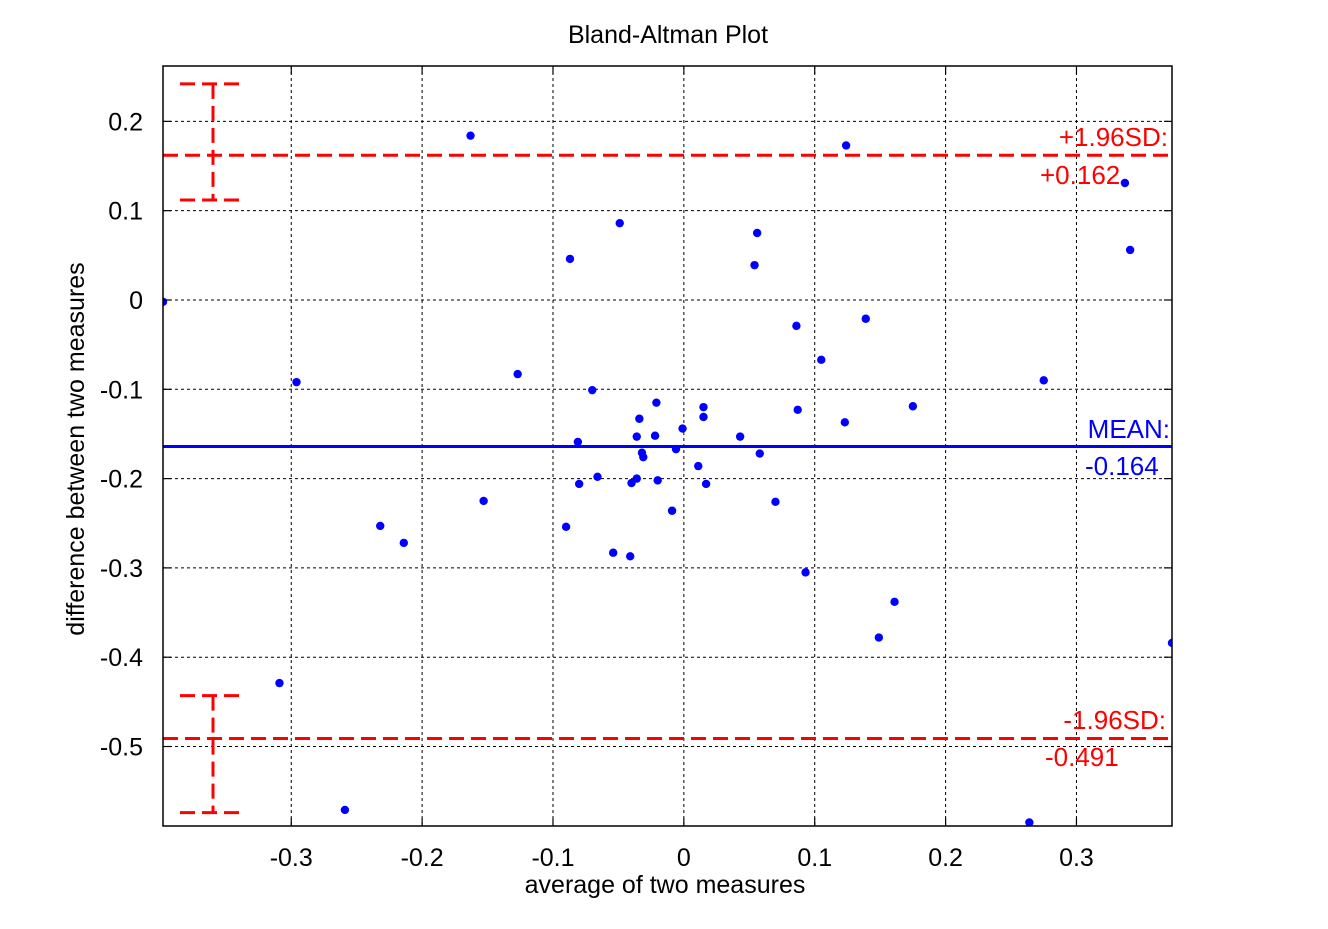  I want to click on upper-limit-label: +1.96SD:, so click(1113, 137).